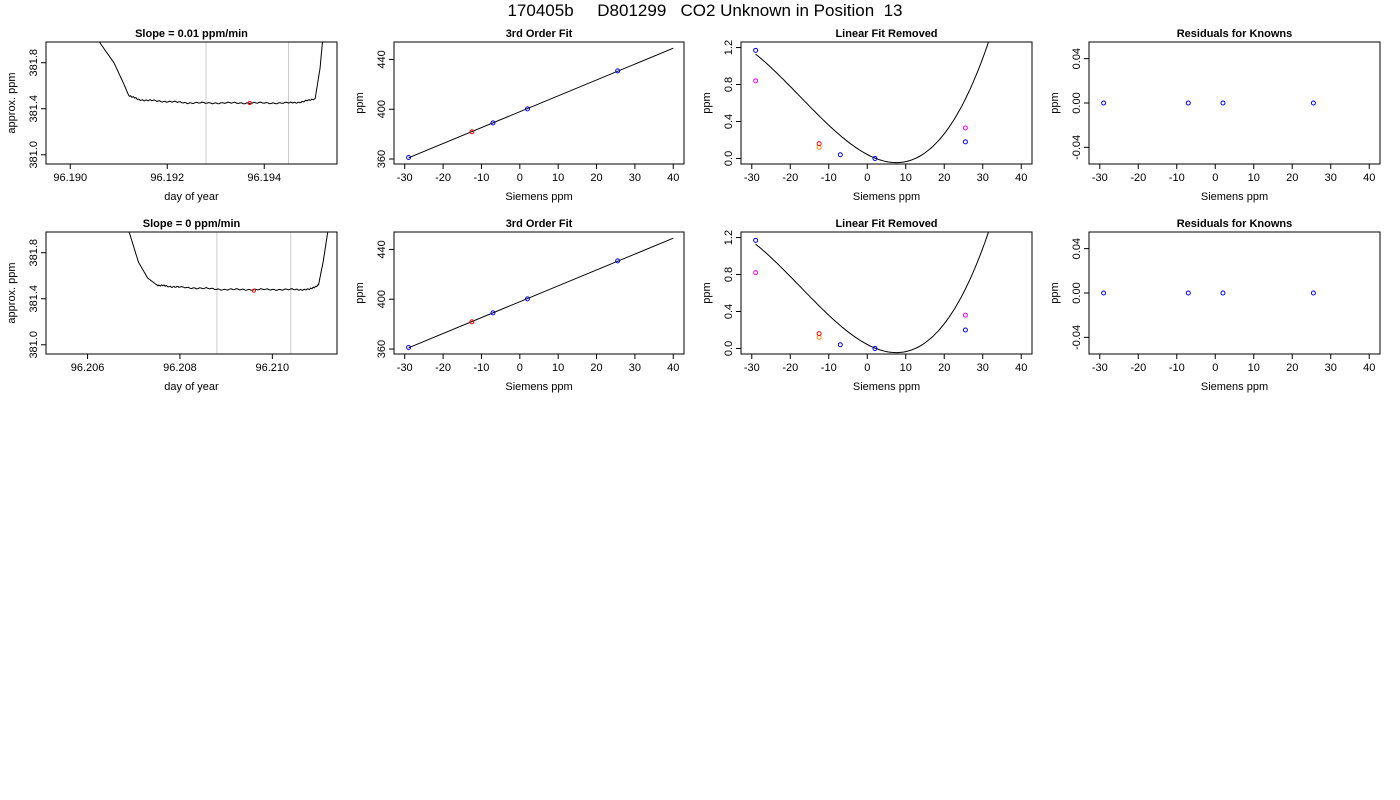 Image resolution: width=1400 pixels, height=800 pixels. What do you see at coordinates (228, 261) in the screenshot?
I see `series-line` at bounding box center [228, 261].